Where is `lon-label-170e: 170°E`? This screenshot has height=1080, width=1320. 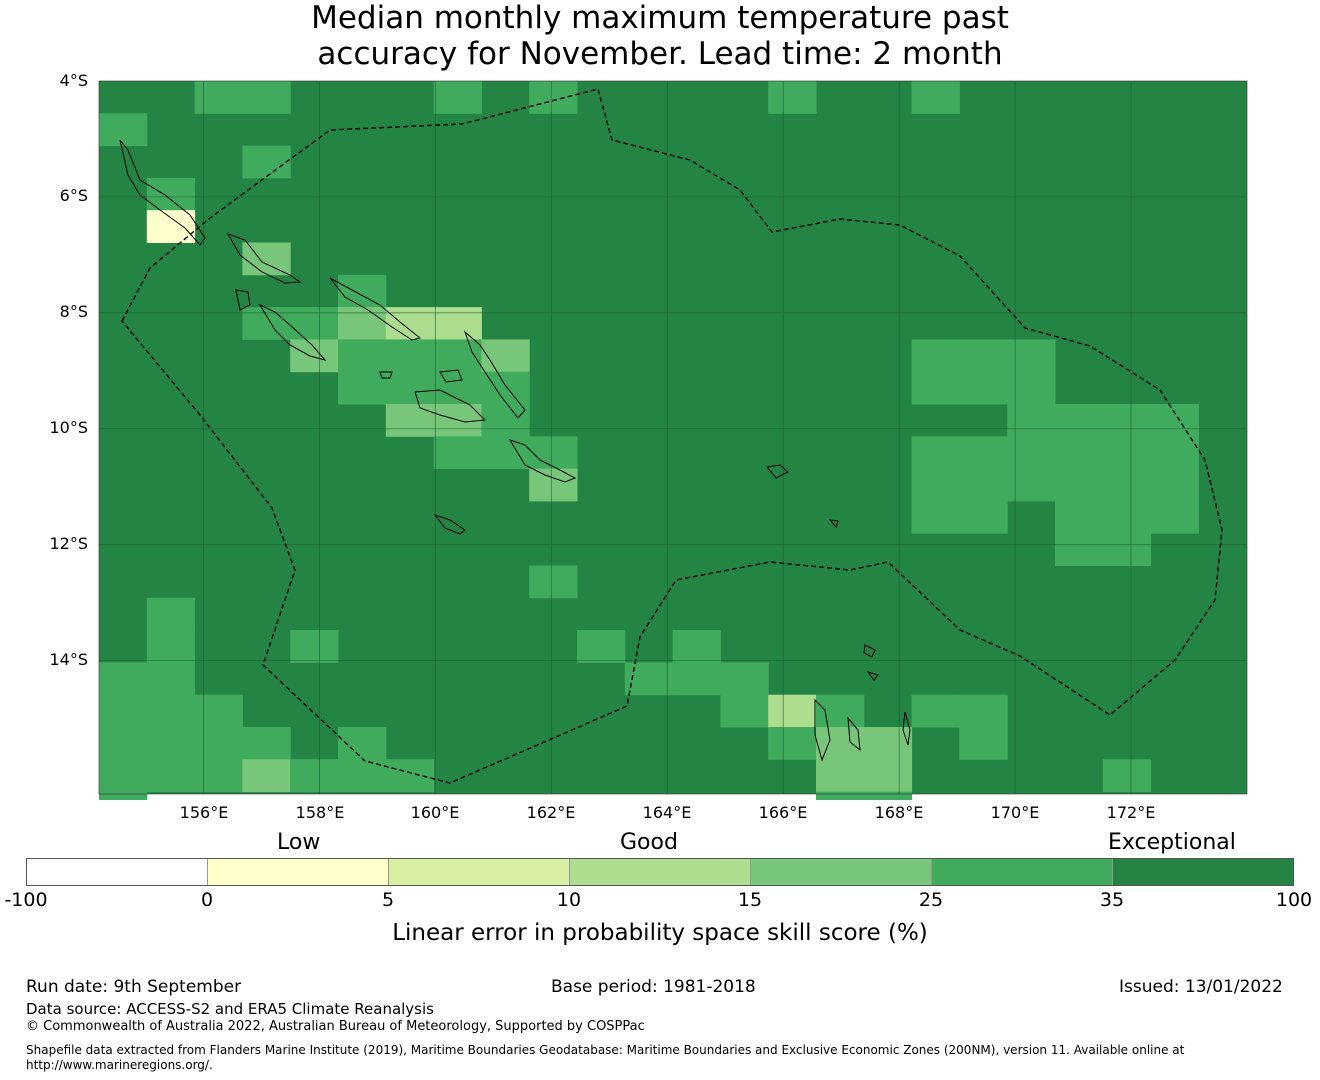 lon-label-170e: 170°E is located at coordinates (1015, 812).